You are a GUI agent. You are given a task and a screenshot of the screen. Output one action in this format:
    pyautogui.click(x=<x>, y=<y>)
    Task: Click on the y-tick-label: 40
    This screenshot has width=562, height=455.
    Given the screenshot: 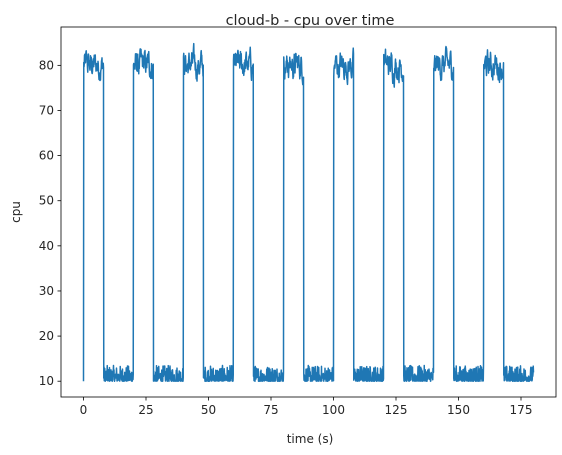 What is the action you would take?
    pyautogui.click(x=46, y=246)
    